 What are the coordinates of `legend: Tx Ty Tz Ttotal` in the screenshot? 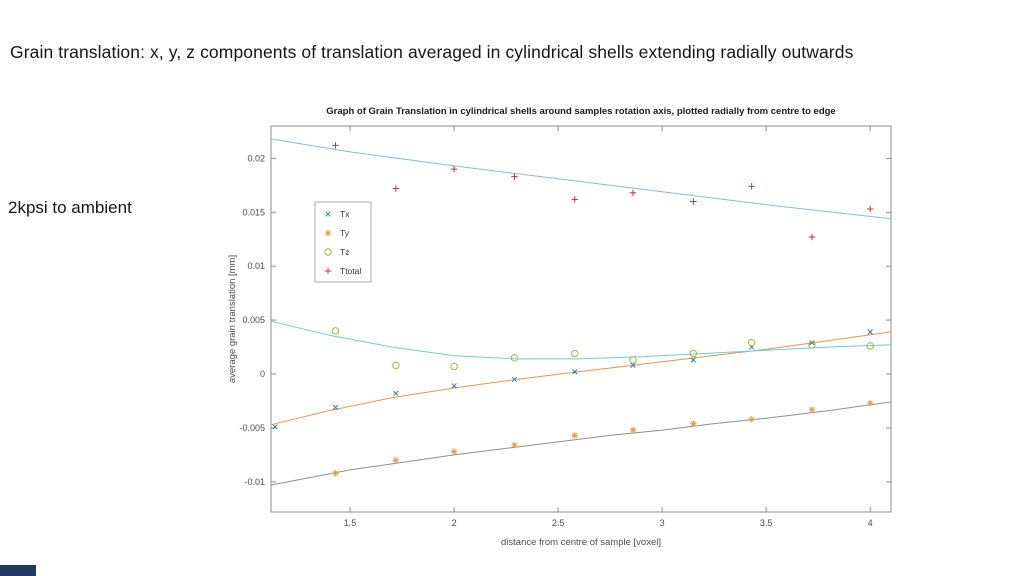 It's located at (343, 242).